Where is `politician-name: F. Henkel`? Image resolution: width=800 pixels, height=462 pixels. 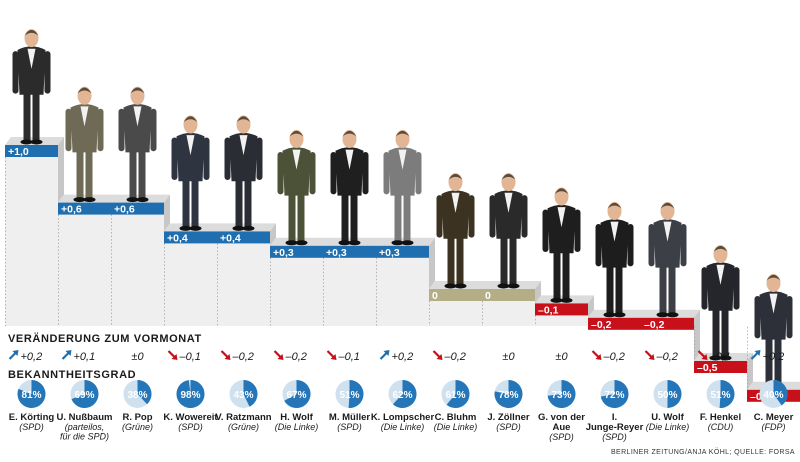
politician-name: F. Henkel is located at coordinates (720, 417).